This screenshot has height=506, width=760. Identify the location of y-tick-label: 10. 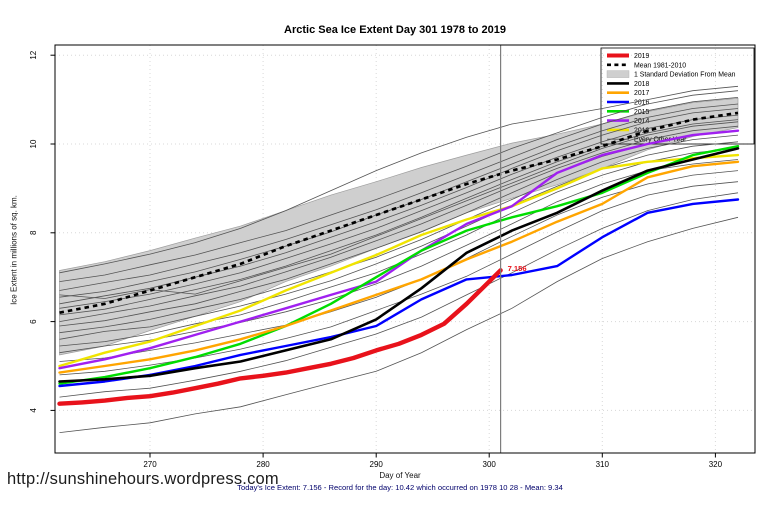
(33, 143).